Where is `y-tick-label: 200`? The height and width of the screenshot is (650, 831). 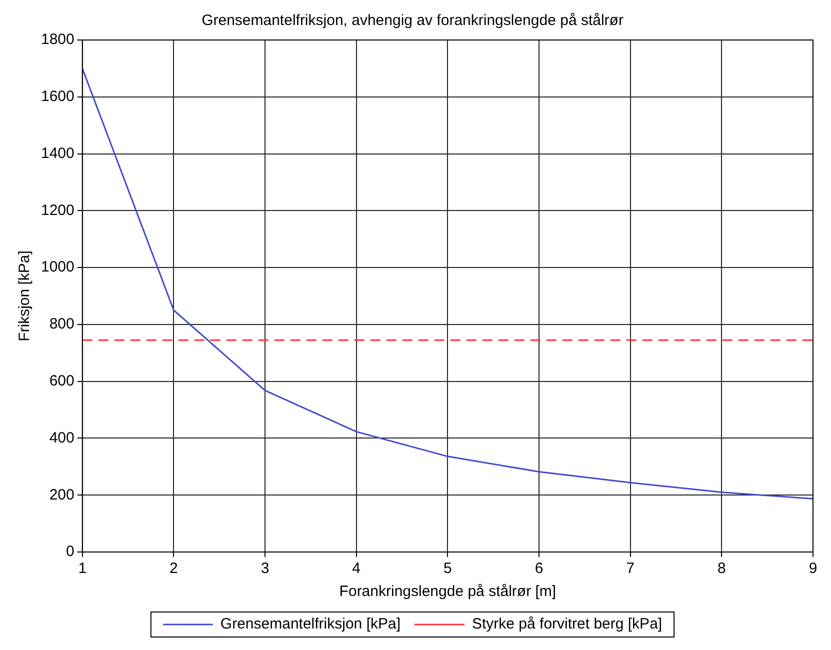
y-tick-label: 200 is located at coordinates (61, 495).